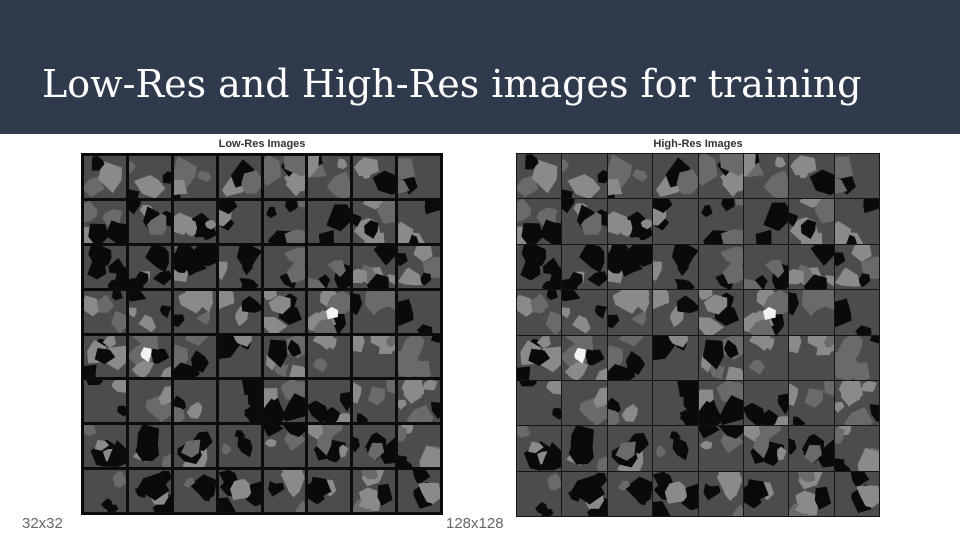  What do you see at coordinates (698, 144) in the screenshot?
I see `high-res-panel-title: High-Res Images` at bounding box center [698, 144].